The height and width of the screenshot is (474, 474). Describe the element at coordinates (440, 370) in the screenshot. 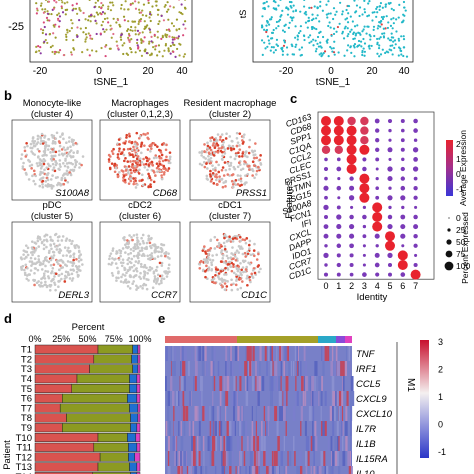

I see `heatmap-colorbar-tick: 2` at that location.